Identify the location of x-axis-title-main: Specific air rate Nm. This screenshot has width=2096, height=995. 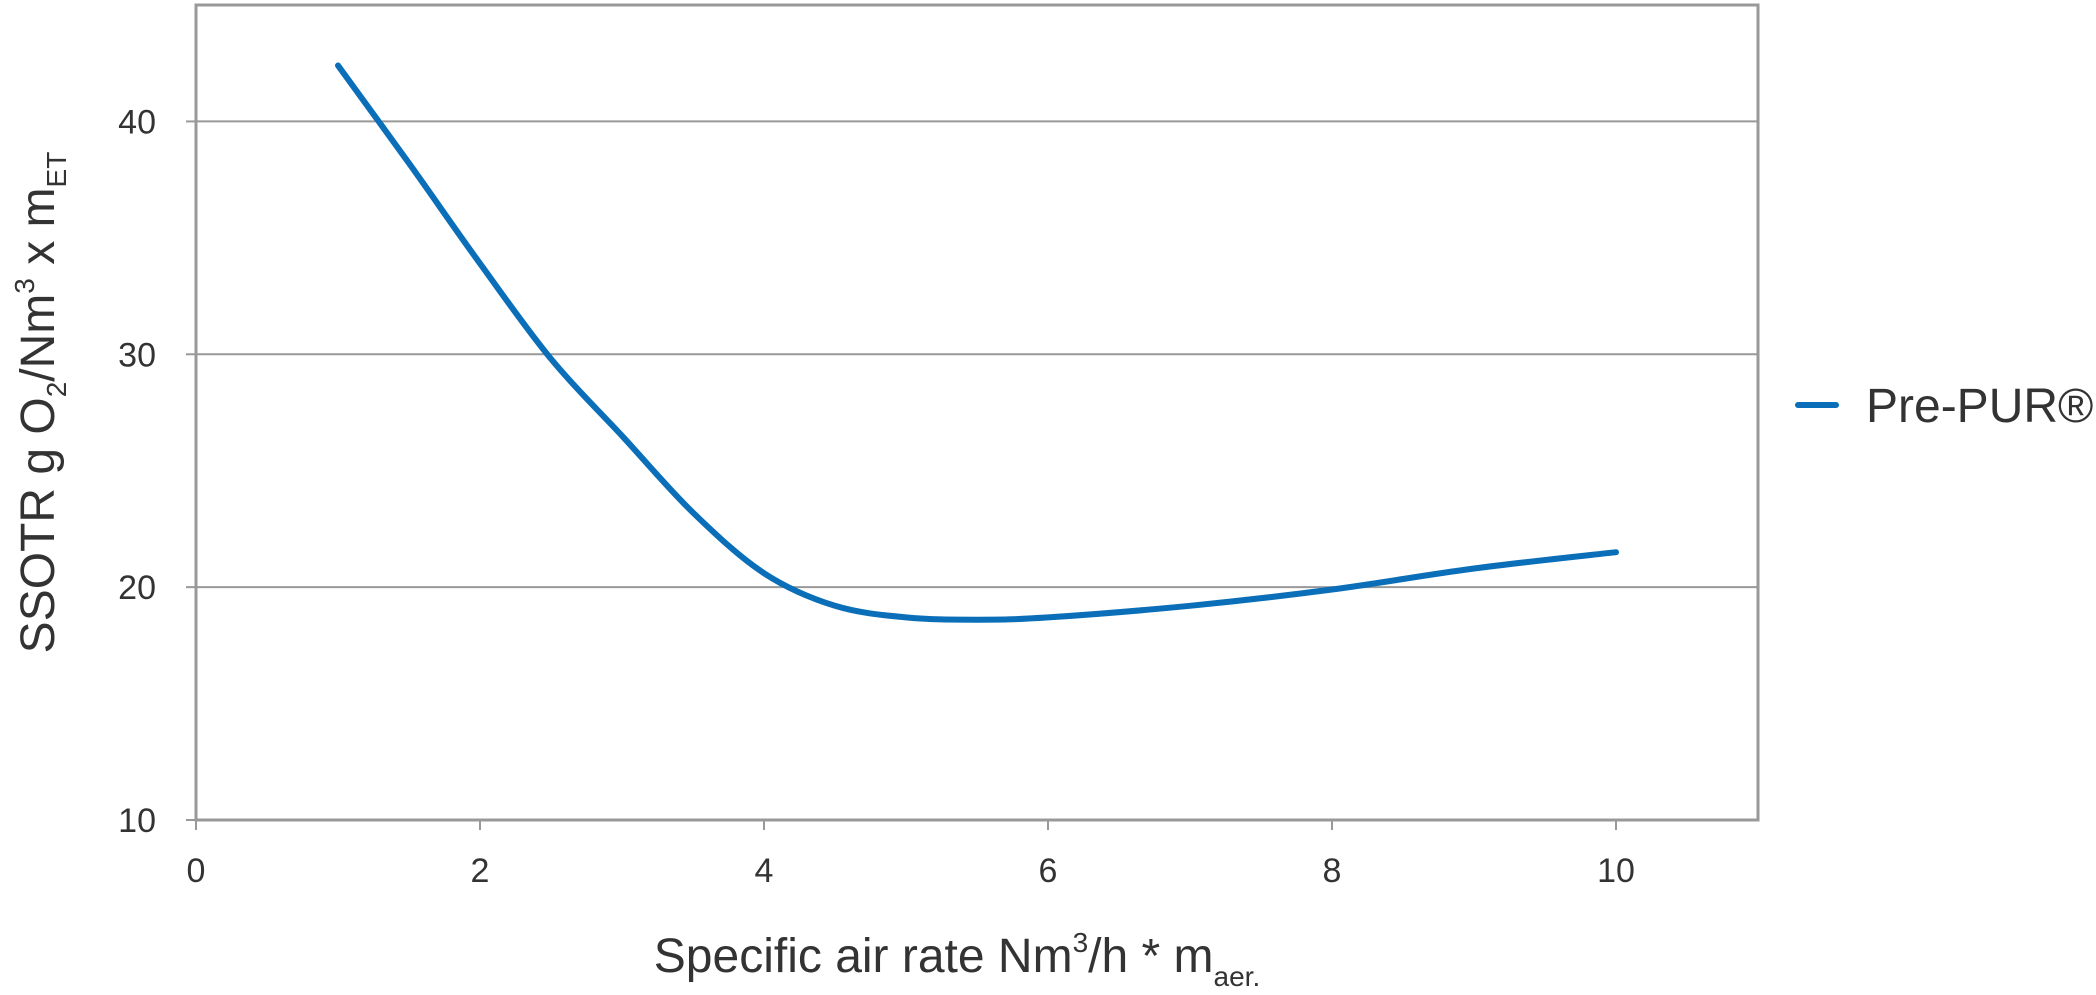
(863, 956).